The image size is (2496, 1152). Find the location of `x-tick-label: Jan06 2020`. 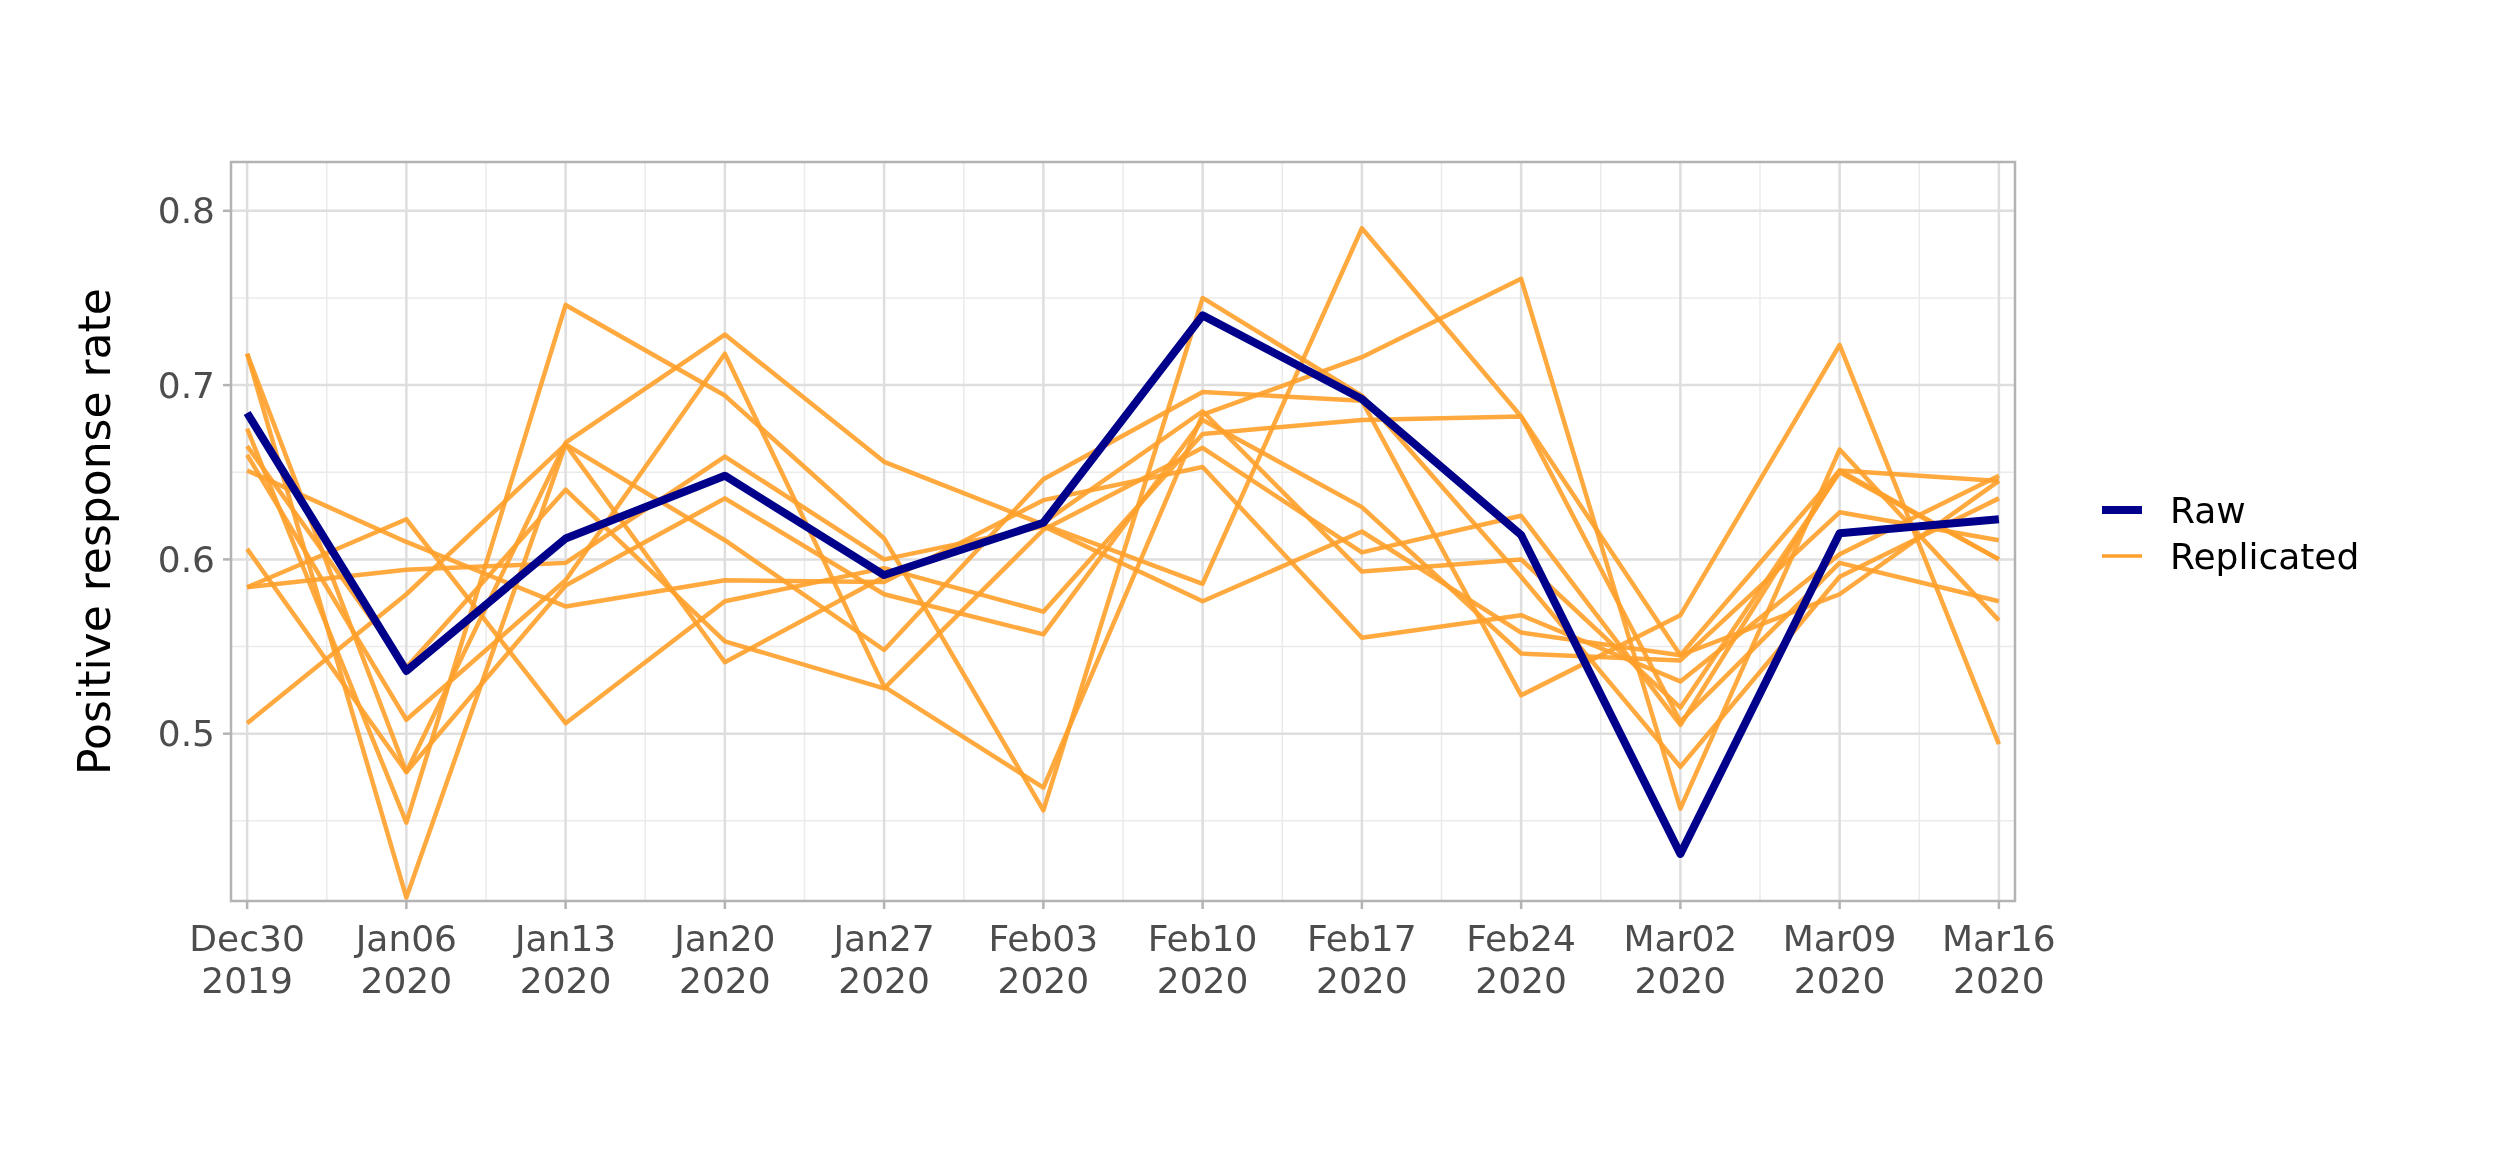

x-tick-label: Jan06 2020 is located at coordinates (405, 959).